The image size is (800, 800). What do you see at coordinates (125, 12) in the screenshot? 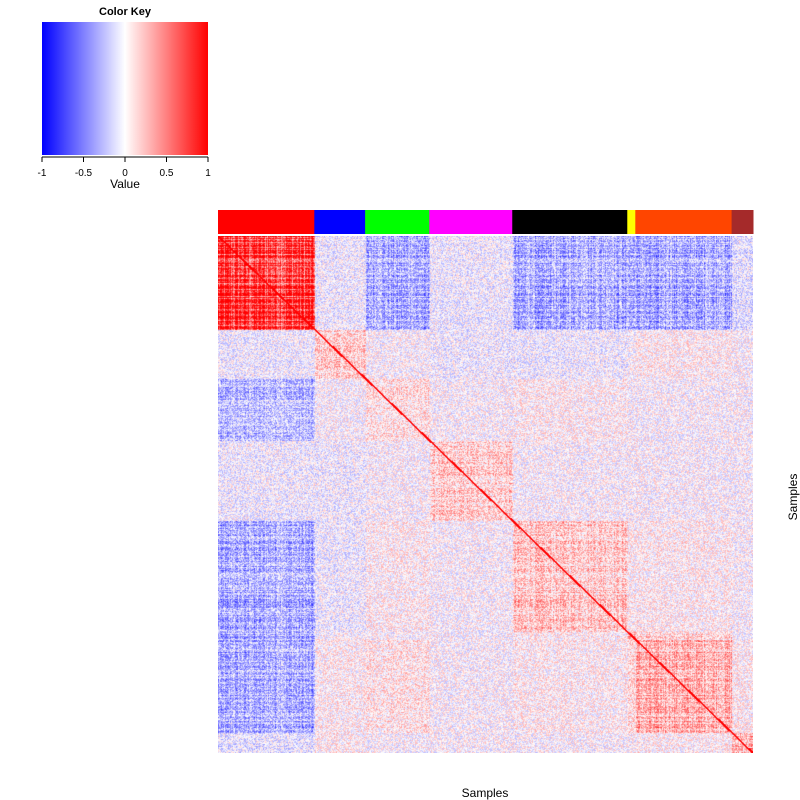
I see `color-key-title: Color Key` at bounding box center [125, 12].